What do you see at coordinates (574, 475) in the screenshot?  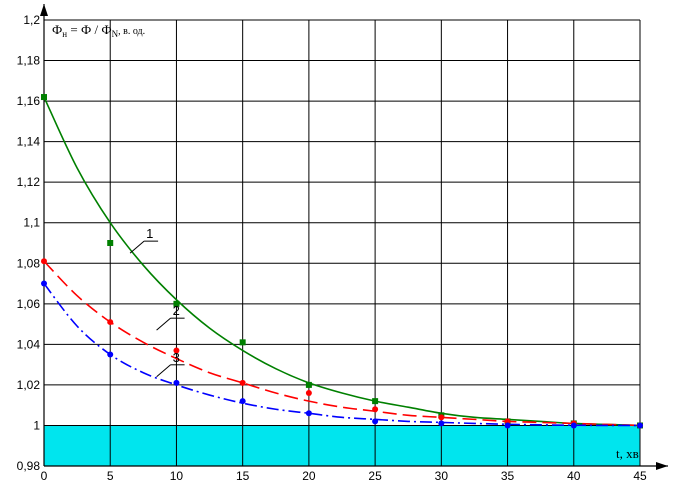 I see `x-tick-label: 40` at bounding box center [574, 475].